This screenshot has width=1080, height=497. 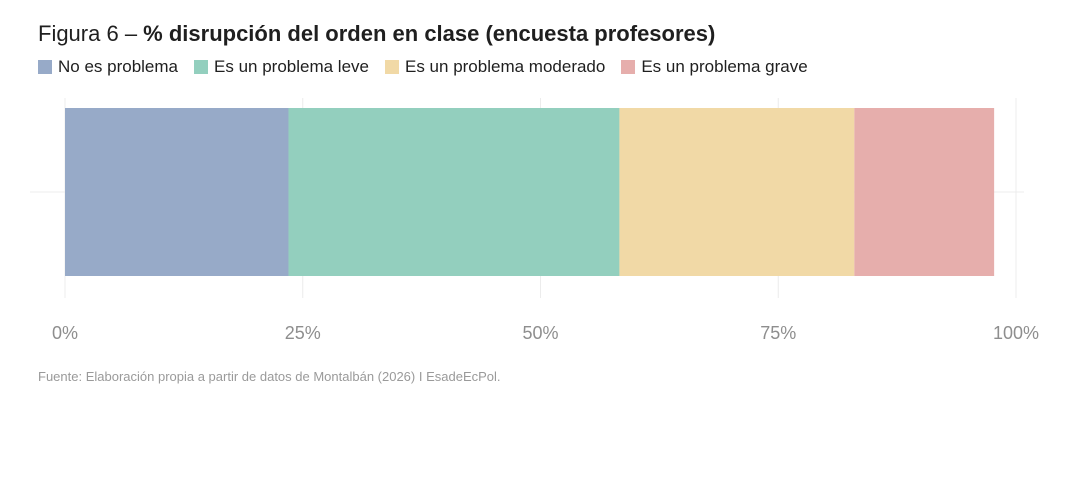 What do you see at coordinates (778, 333) in the screenshot?
I see `x-tick-label: 75%` at bounding box center [778, 333].